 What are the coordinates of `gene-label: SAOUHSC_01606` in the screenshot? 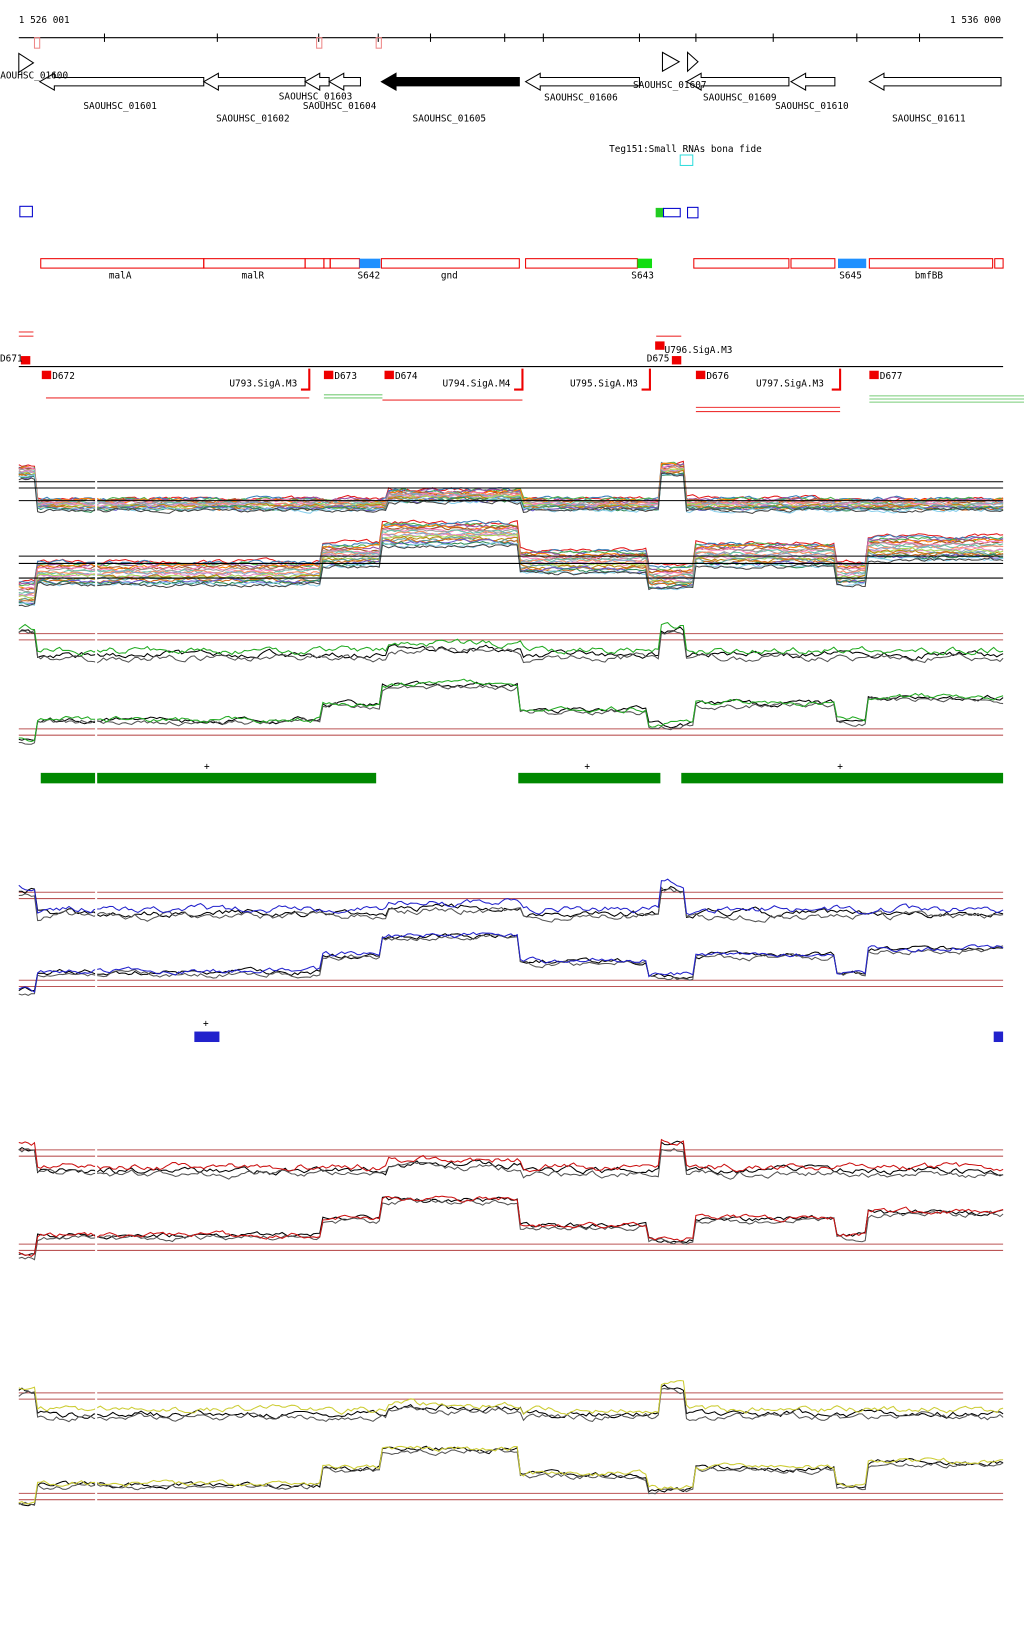 It's located at (581, 98).